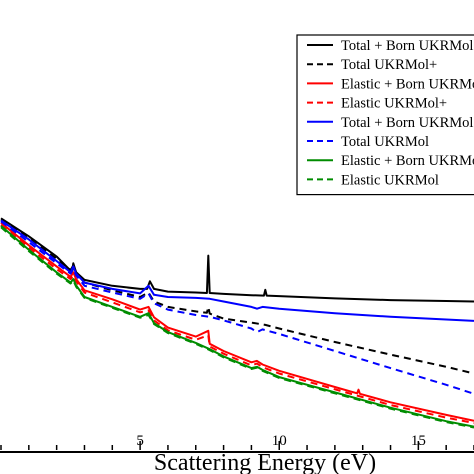  I want to click on legend-label-5: Total + Born UKRMol, so click(407, 123).